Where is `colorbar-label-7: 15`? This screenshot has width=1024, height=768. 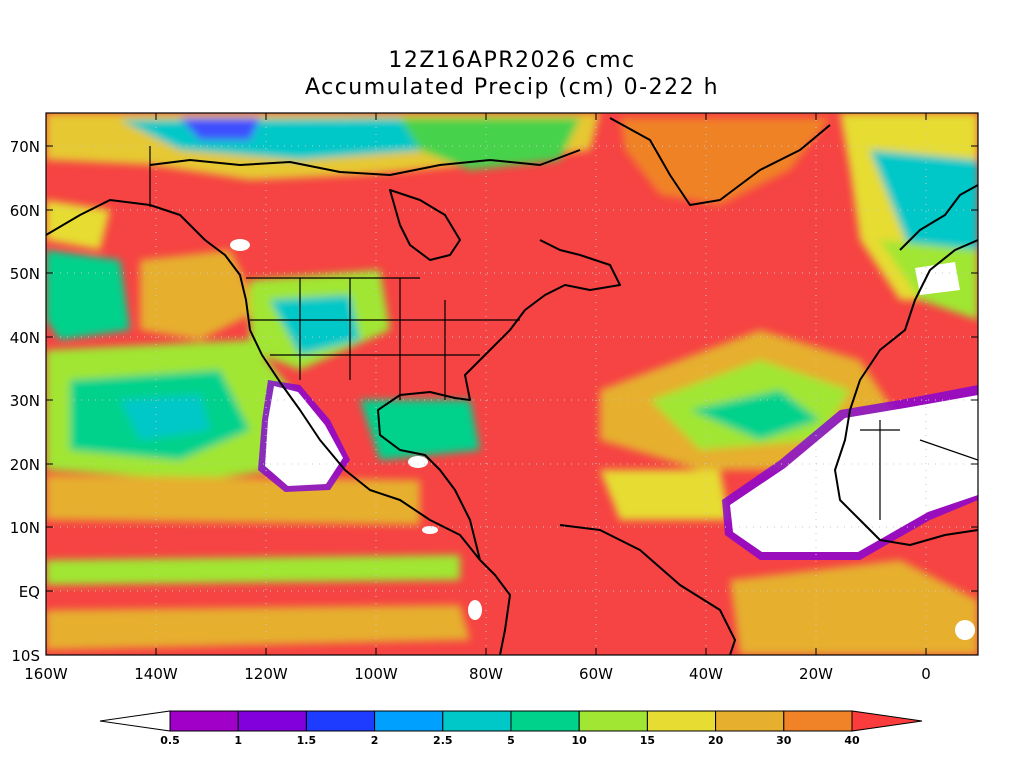
colorbar-label-7: 15 is located at coordinates (647, 740).